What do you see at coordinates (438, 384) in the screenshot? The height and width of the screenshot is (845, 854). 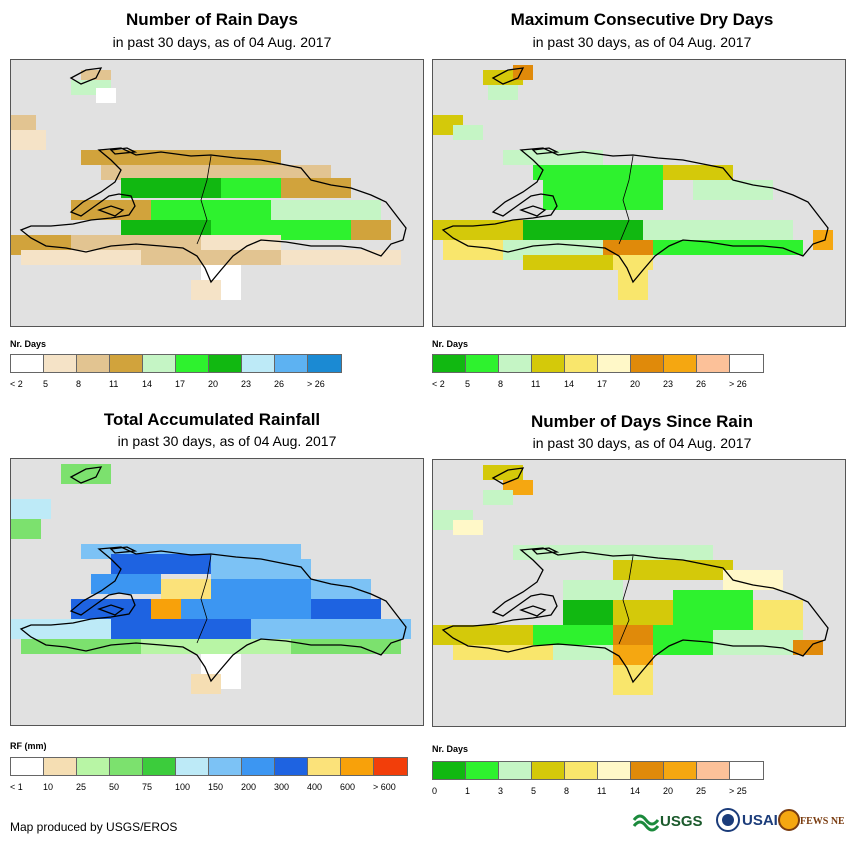 I see `legend-tick-label: < 2` at bounding box center [438, 384].